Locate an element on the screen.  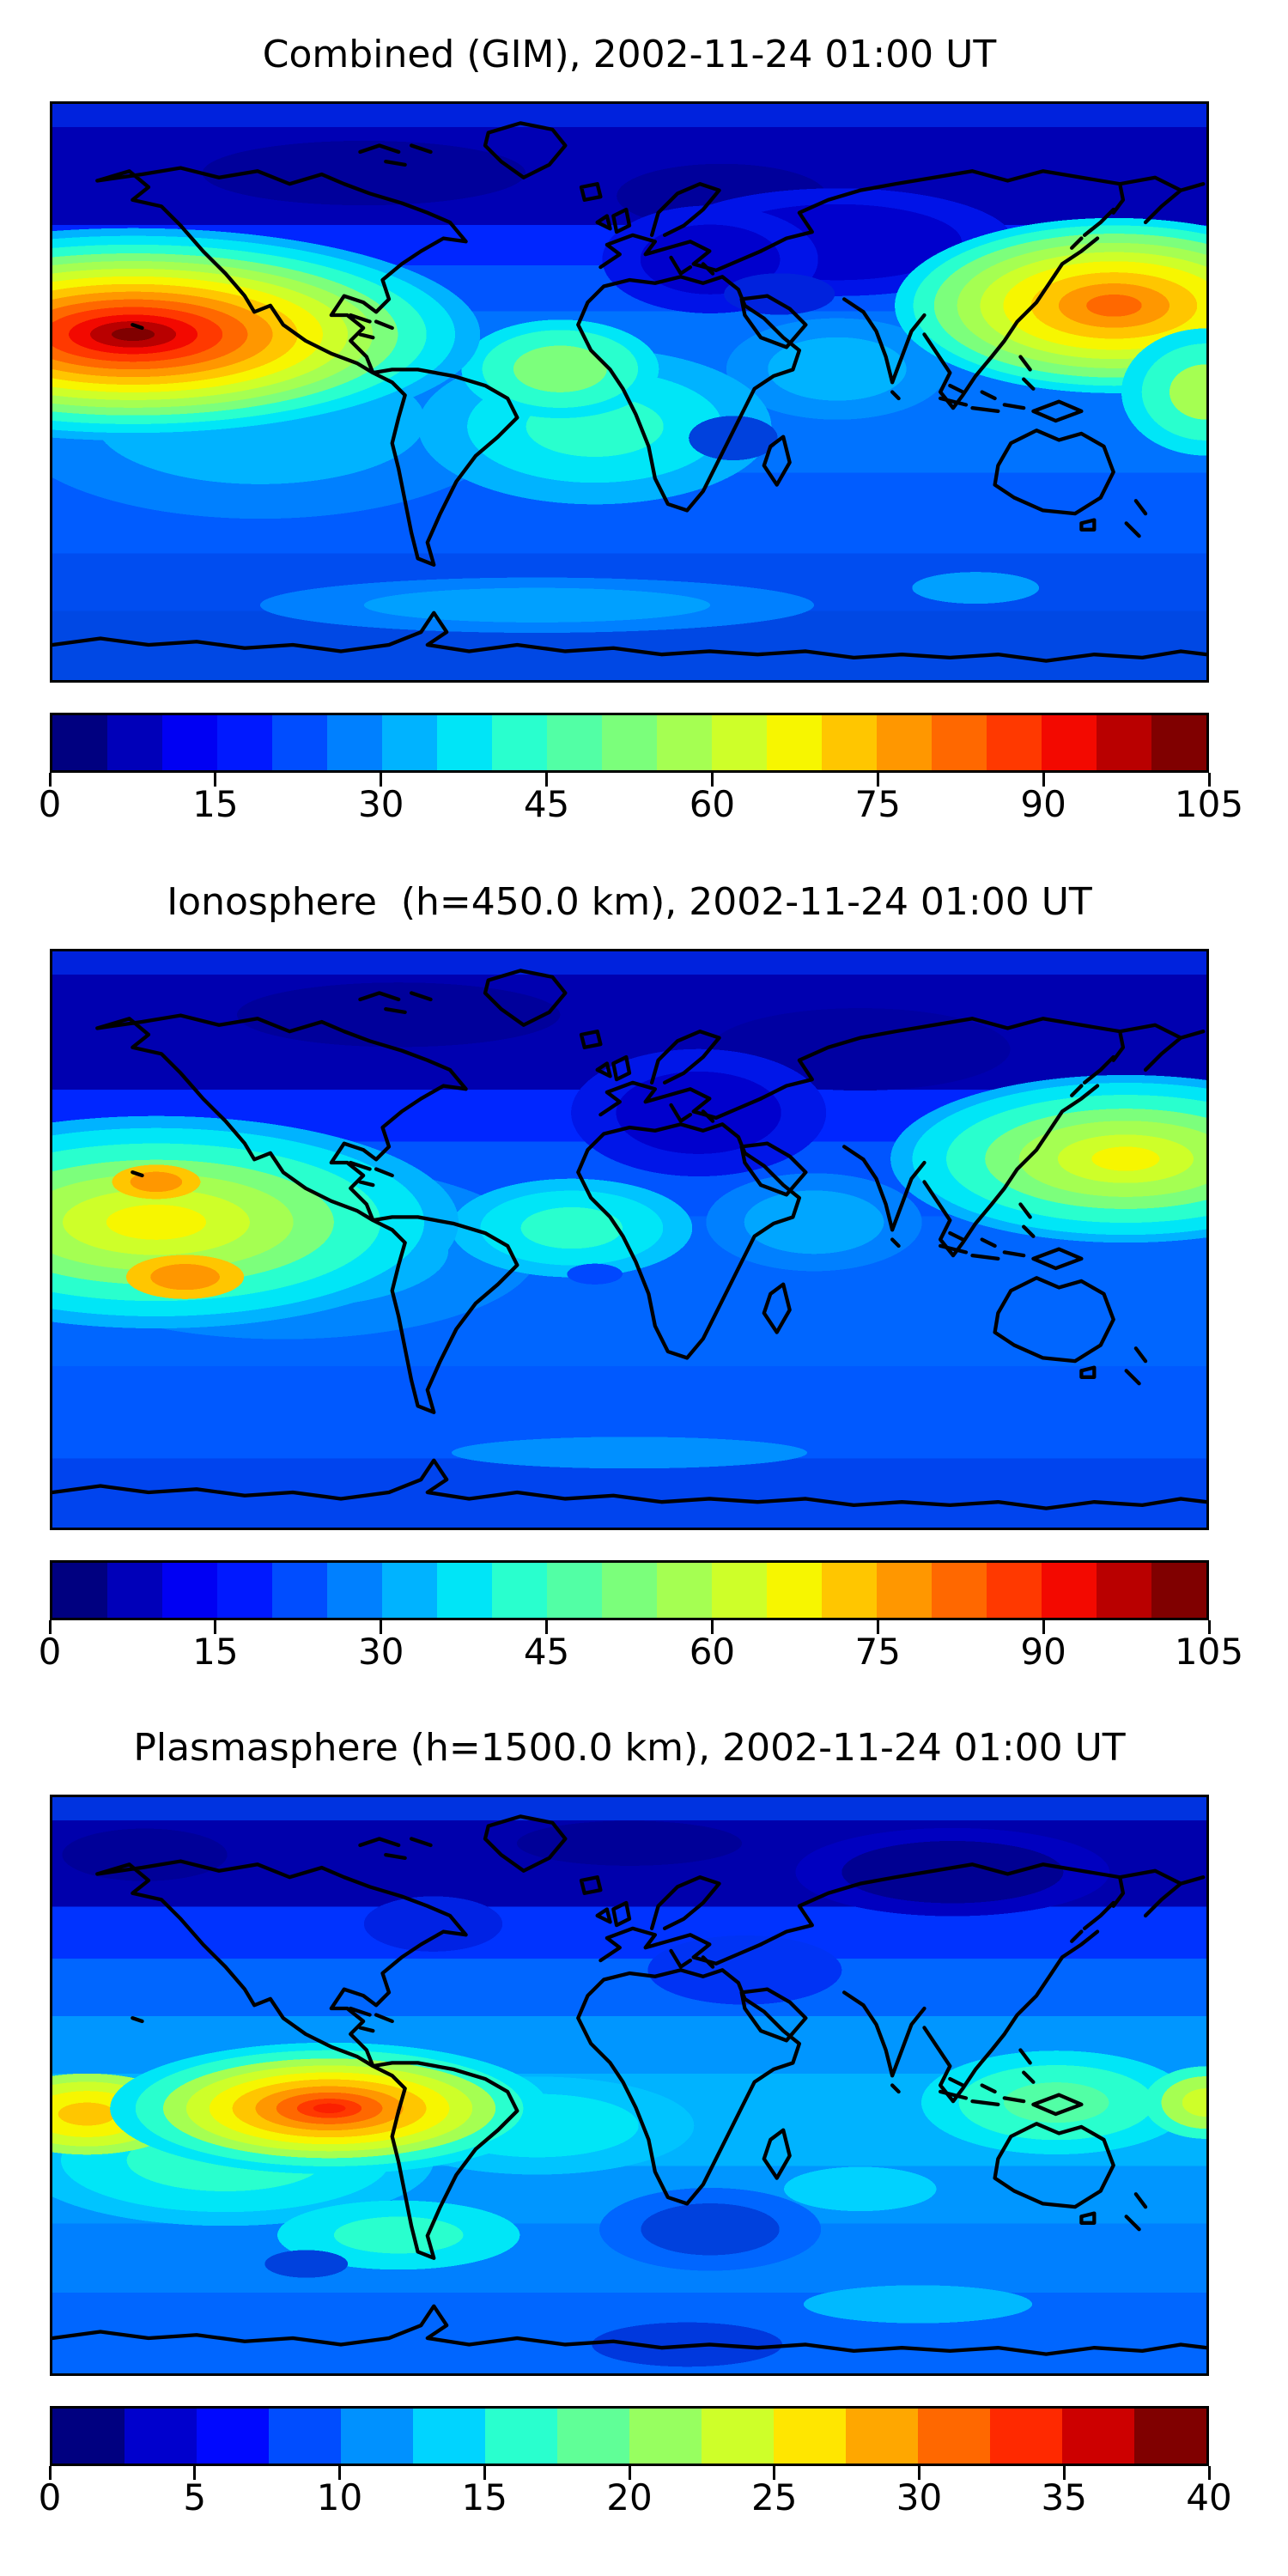
tick-label: 75 is located at coordinates (878, 1652).